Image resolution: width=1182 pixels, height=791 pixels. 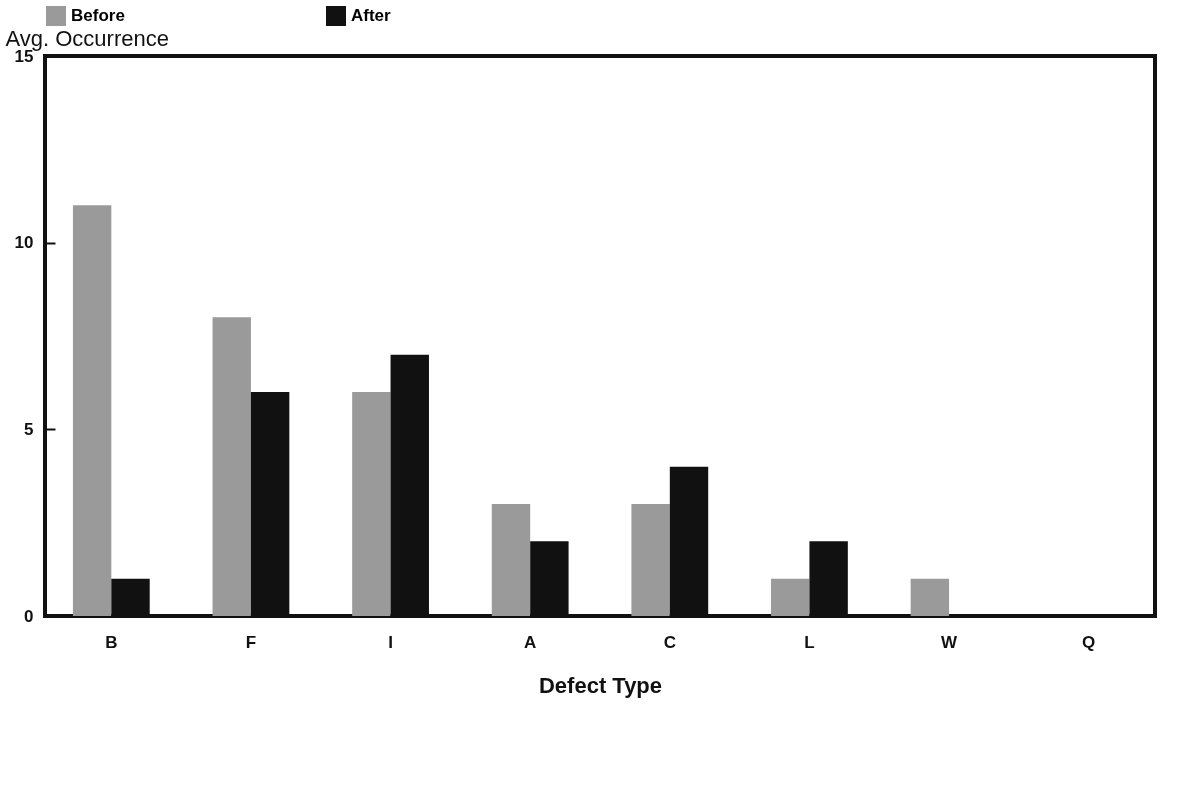 What do you see at coordinates (251, 642) in the screenshot?
I see `x-tick-label: F` at bounding box center [251, 642].